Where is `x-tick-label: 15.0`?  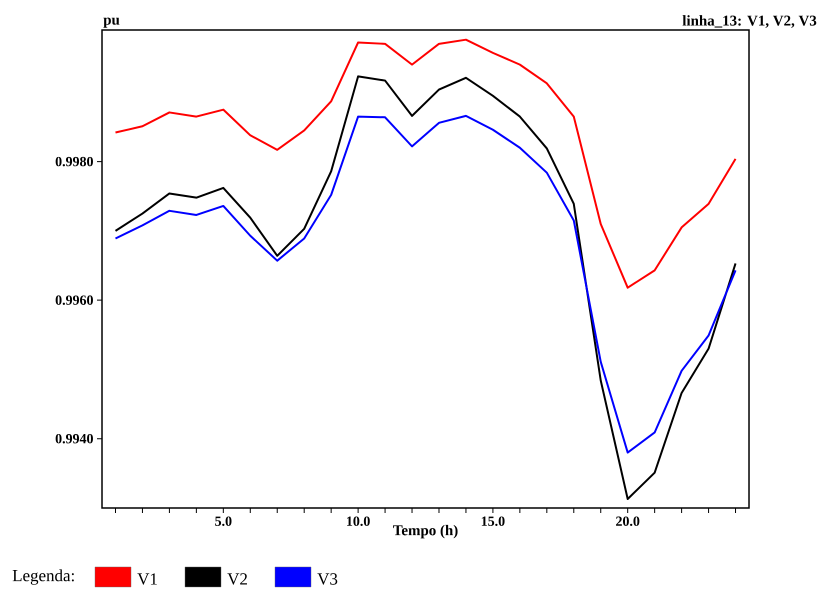
x-tick-label: 15.0 is located at coordinates (493, 521).